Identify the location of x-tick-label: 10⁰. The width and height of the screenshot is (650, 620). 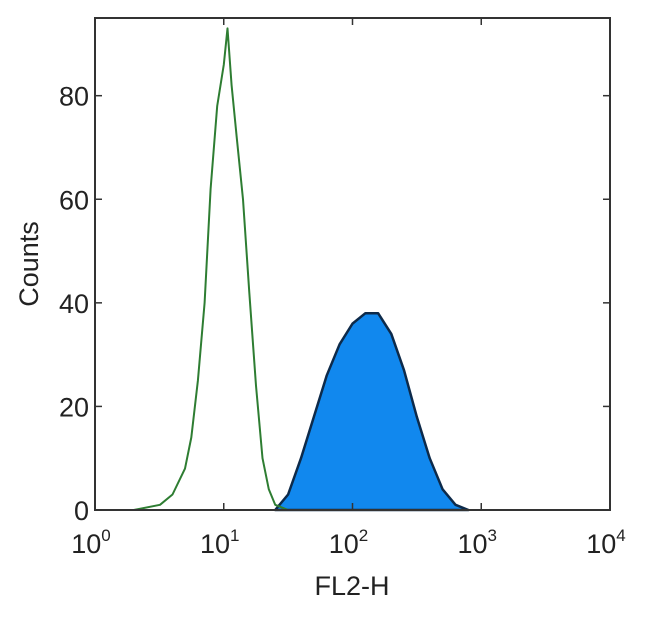
(91, 542).